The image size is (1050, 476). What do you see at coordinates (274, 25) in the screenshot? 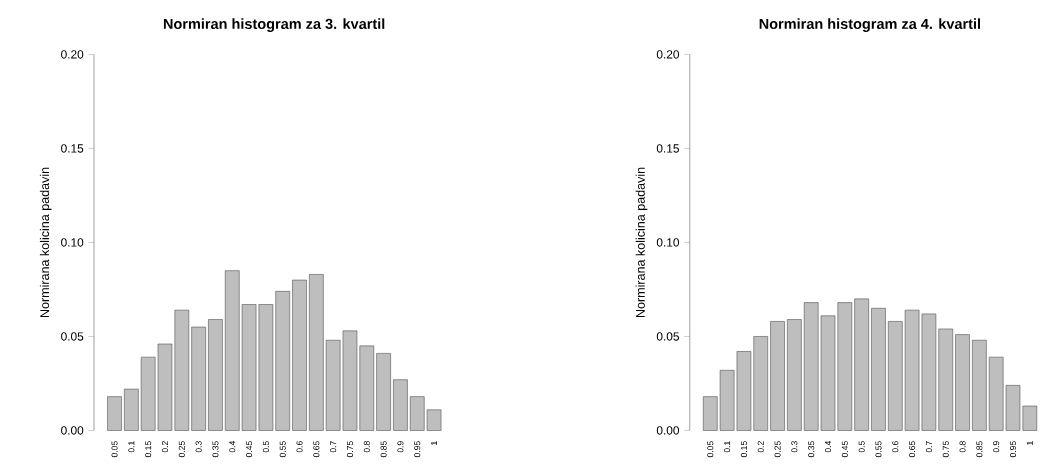
I see `chart-title: Normiran histogram za 3. kvartil` at bounding box center [274, 25].